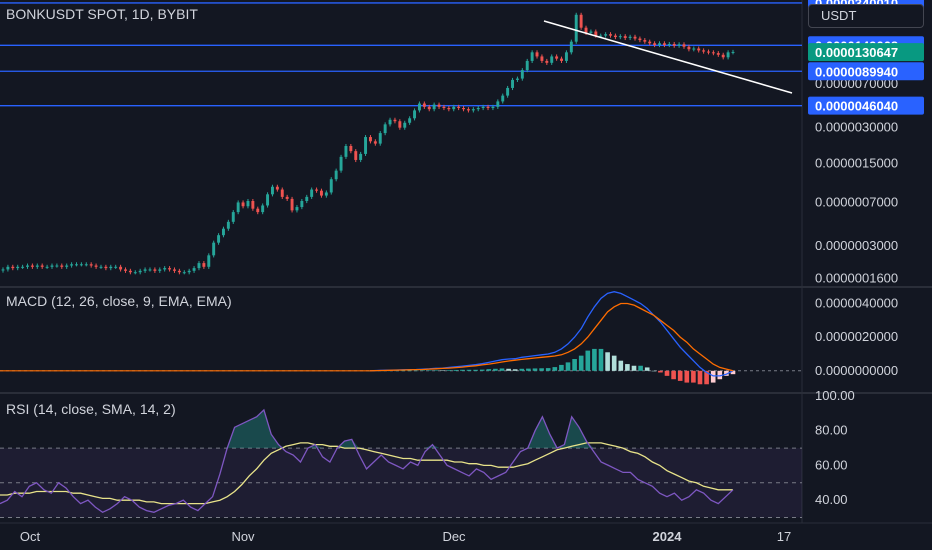  I want to click on rsi-ma-line, so click(366, 473).